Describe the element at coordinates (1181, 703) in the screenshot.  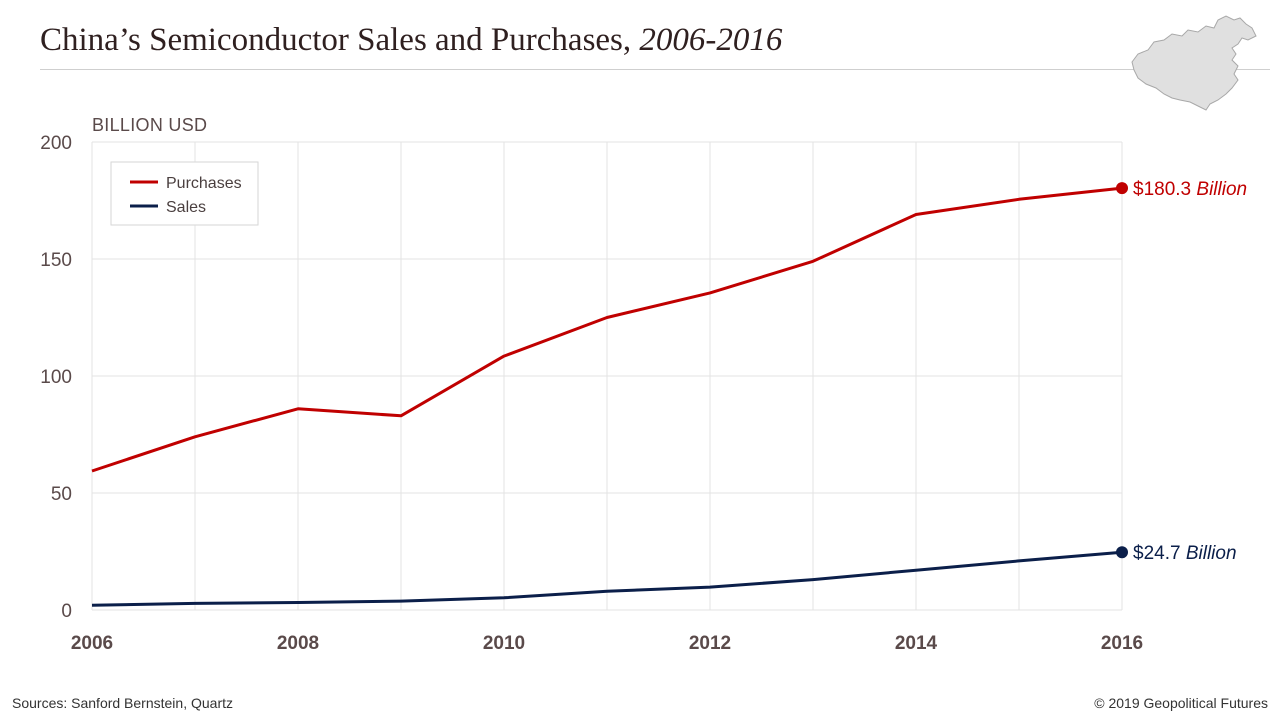
I see `copyright-text: © 2019 Geopolitical Futures` at that location.